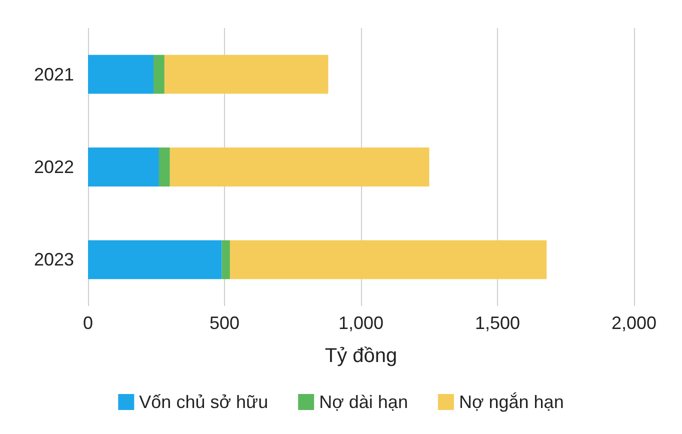 Image resolution: width=682 pixels, height=434 pixels. I want to click on x-tick-label: 1,000, so click(361, 323).